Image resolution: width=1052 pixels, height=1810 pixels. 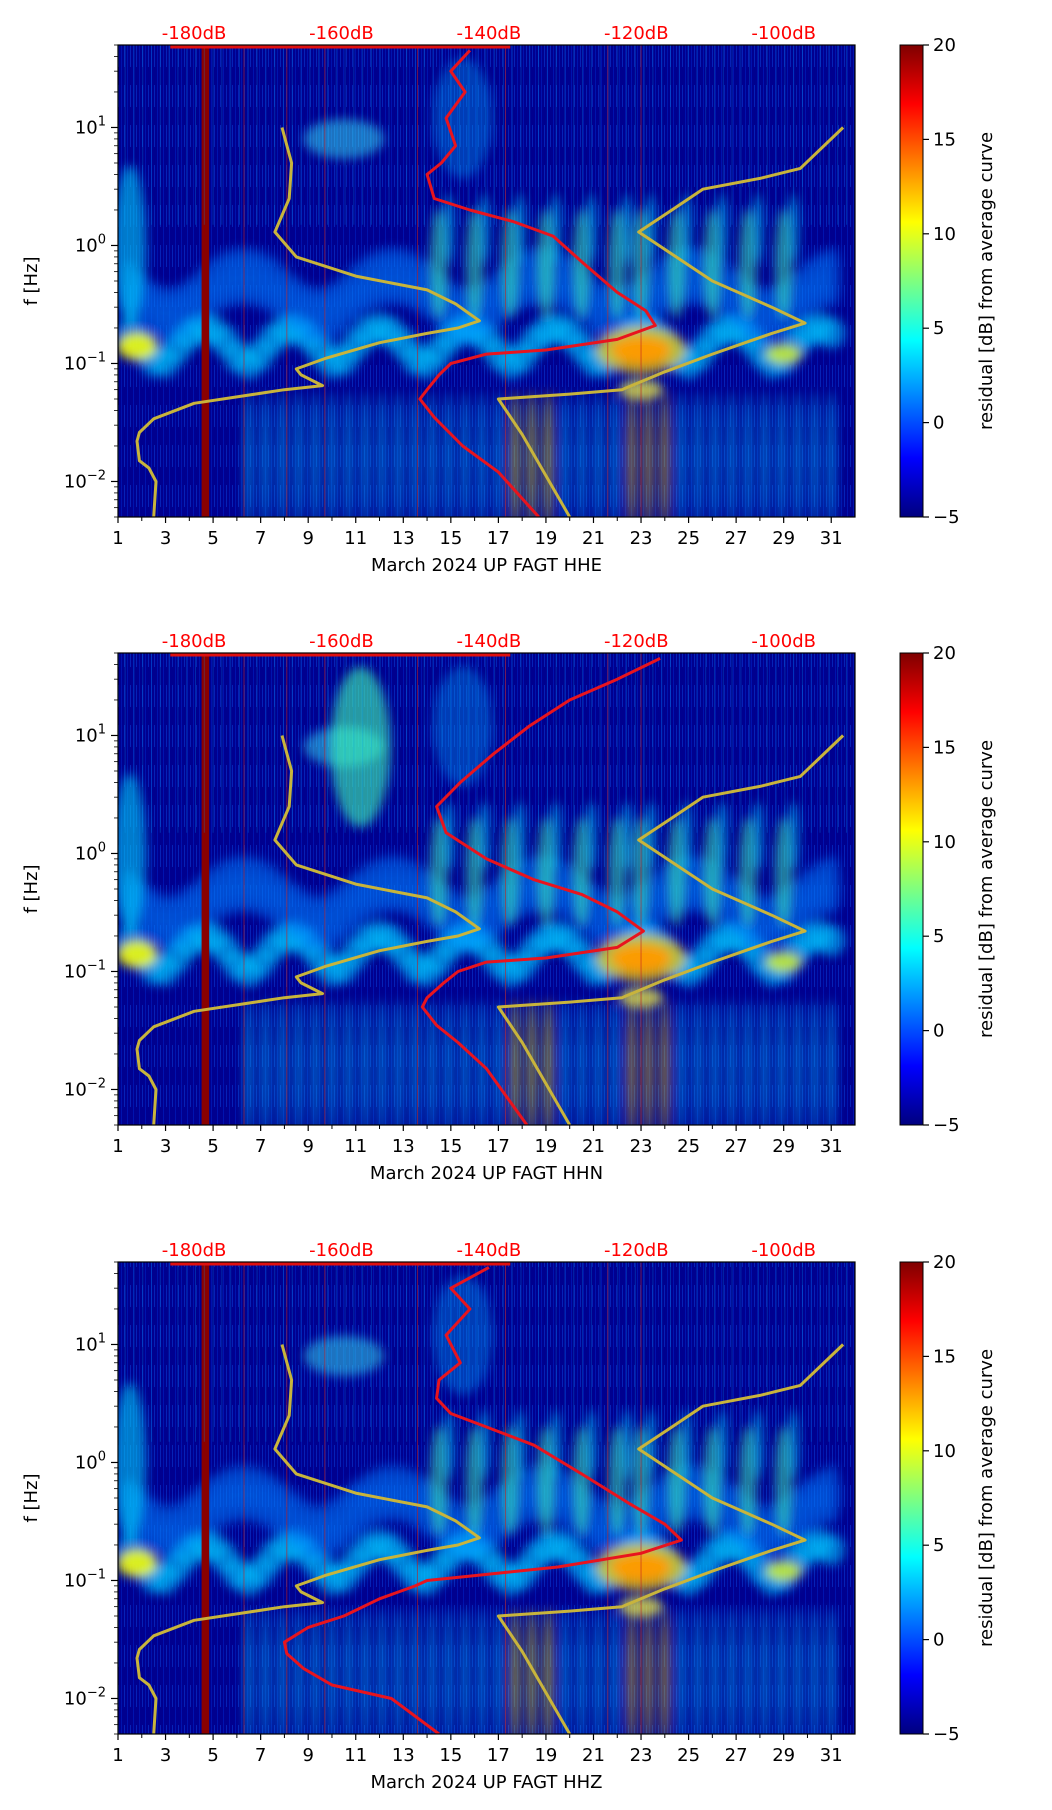 I want to click on colorbar, so click(x=911, y=1498).